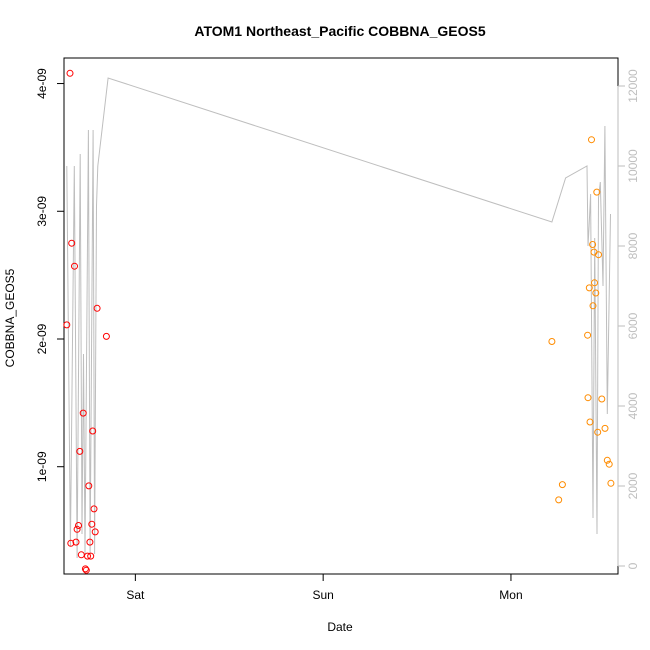 This screenshot has height=650, width=650. What do you see at coordinates (633, 245) in the screenshot?
I see `y-right-tick-label: 8000` at bounding box center [633, 245].